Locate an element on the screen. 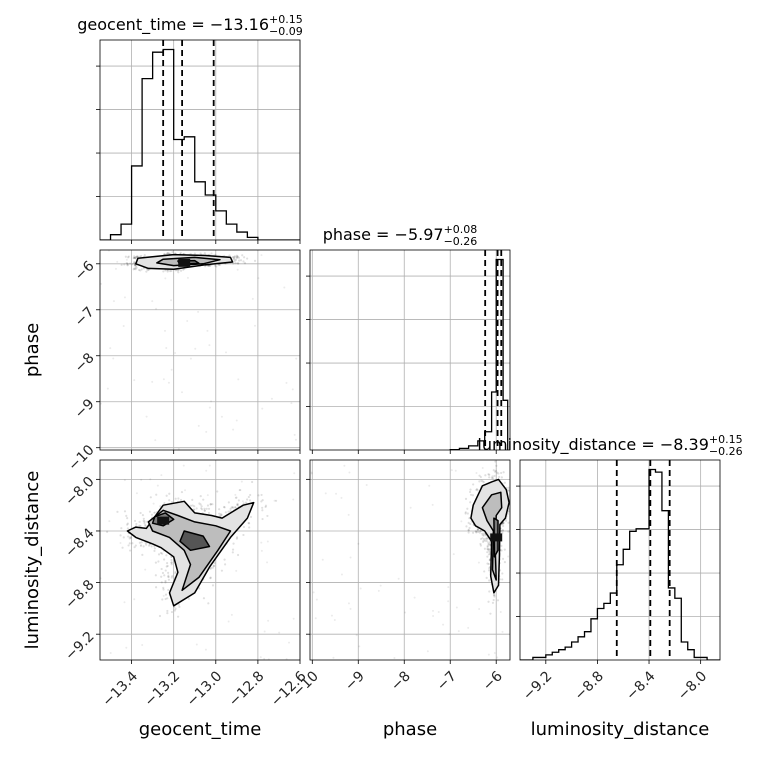  title-minus: −0.26 is located at coordinates (461, 241).